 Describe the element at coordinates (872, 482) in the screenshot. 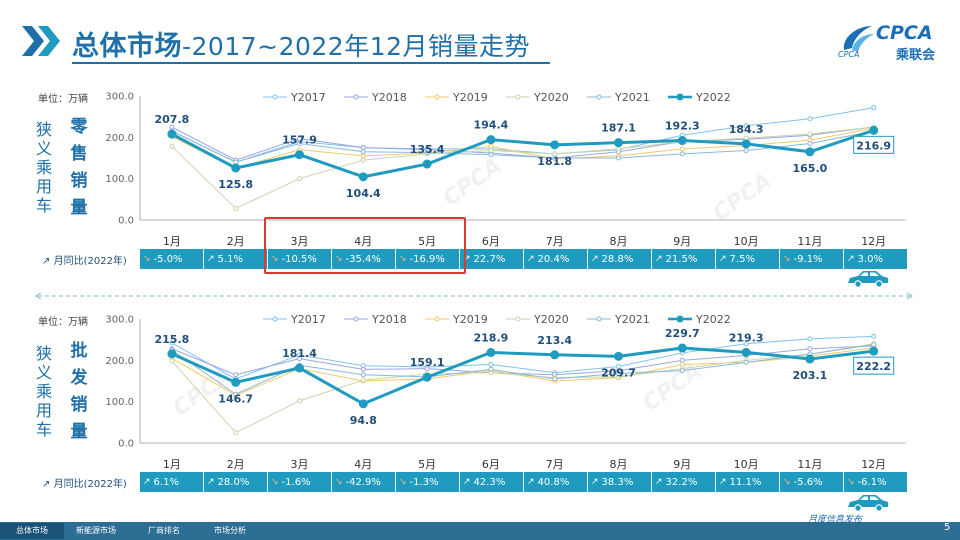

I see `yoy-value: -6.1%` at that location.